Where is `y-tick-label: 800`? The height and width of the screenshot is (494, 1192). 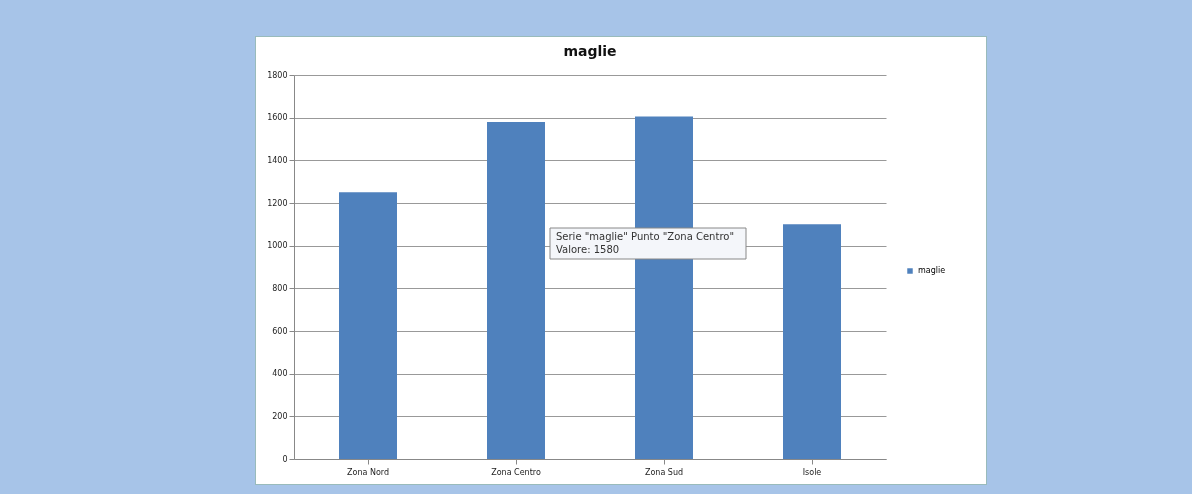
y-tick-label: 800 is located at coordinates (280, 288).